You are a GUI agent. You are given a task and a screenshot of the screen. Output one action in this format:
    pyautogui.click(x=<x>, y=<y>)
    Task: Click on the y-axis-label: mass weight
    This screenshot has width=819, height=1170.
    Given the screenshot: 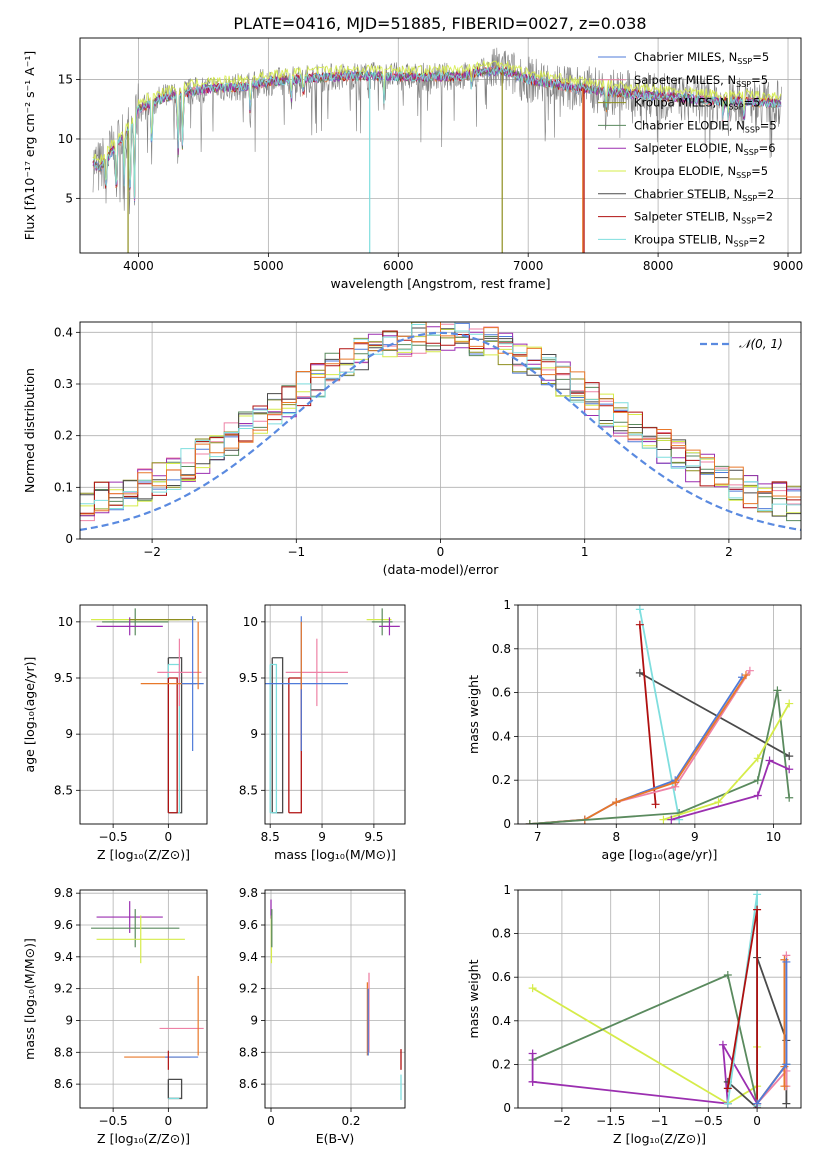 What is the action you would take?
    pyautogui.click(x=473, y=998)
    